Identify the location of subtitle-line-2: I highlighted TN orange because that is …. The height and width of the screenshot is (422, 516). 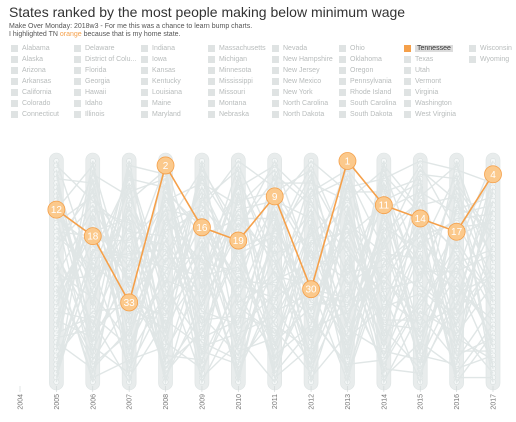
(130, 35).